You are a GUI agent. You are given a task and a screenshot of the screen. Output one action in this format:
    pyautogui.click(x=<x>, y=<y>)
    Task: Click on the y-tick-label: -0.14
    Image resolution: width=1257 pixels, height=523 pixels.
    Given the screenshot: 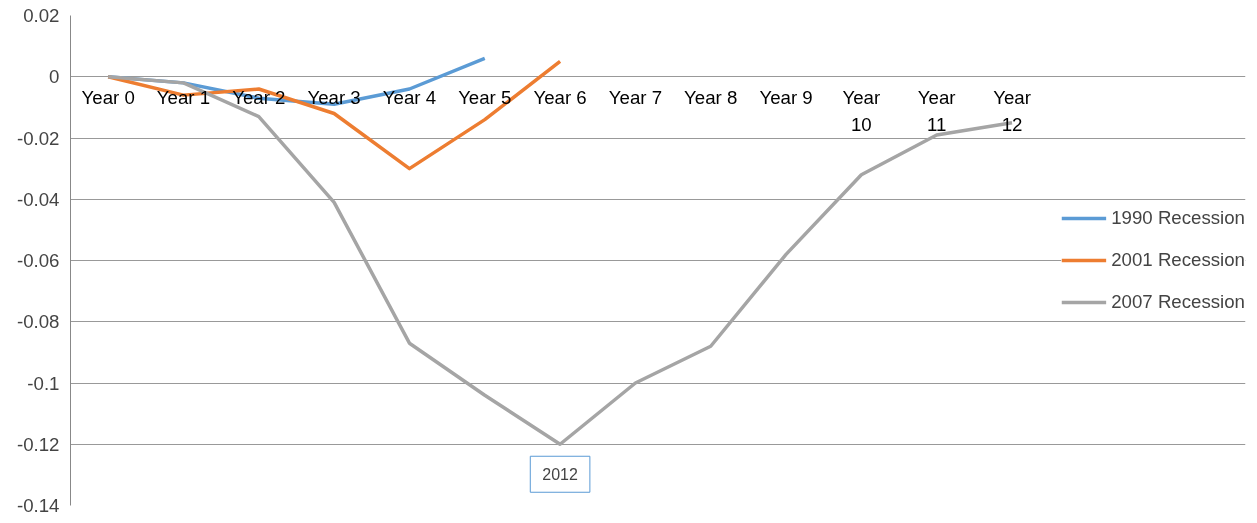 What is the action you would take?
    pyautogui.click(x=38, y=505)
    